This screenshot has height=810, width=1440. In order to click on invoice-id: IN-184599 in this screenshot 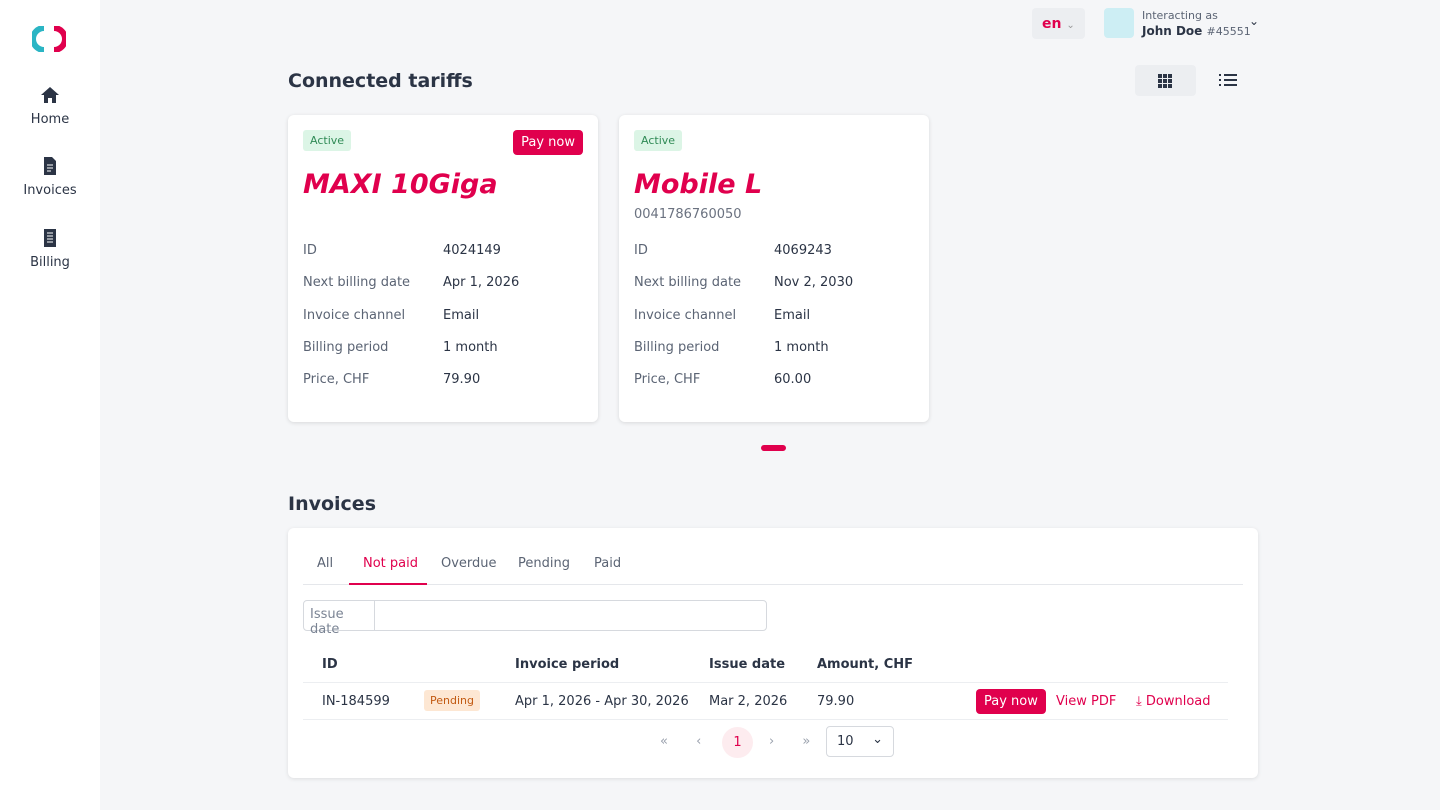, I will do `click(356, 701)`.